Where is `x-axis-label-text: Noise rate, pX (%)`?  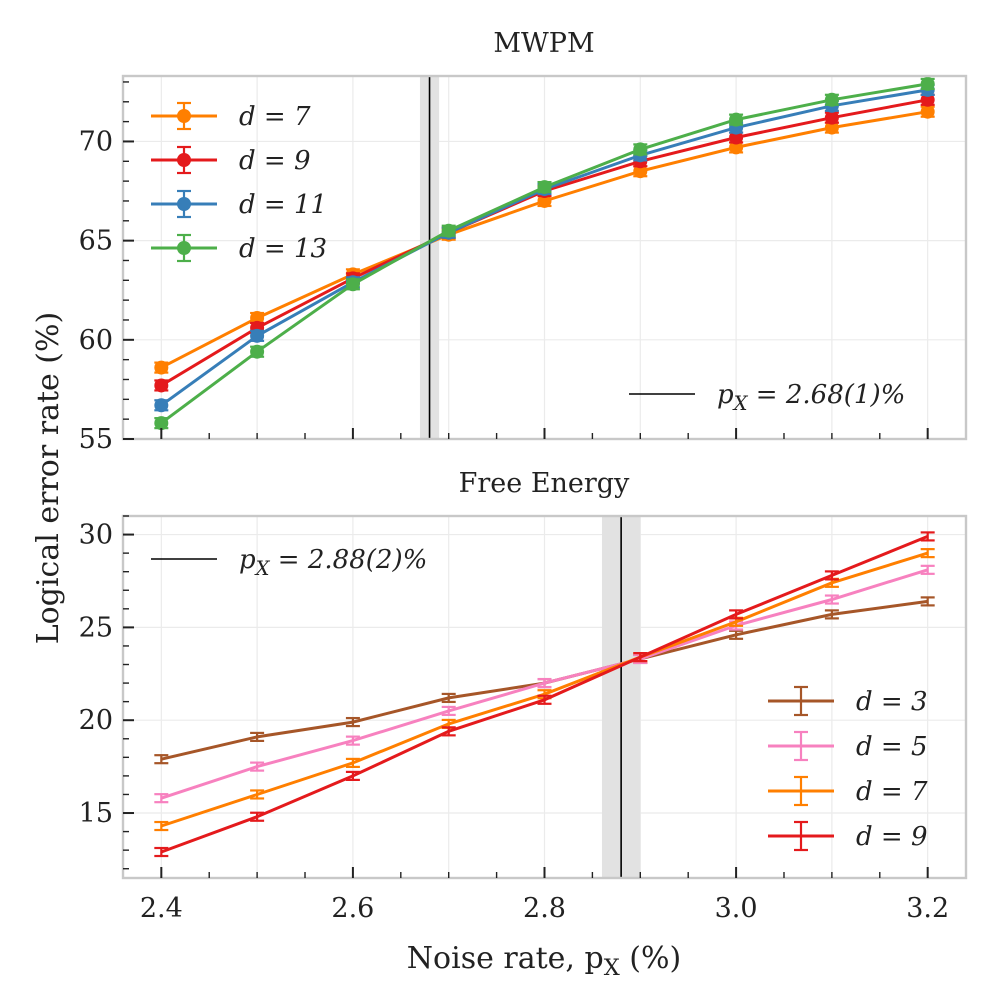
x-axis-label-text: Noise rate, pX (%) is located at coordinates (544, 961).